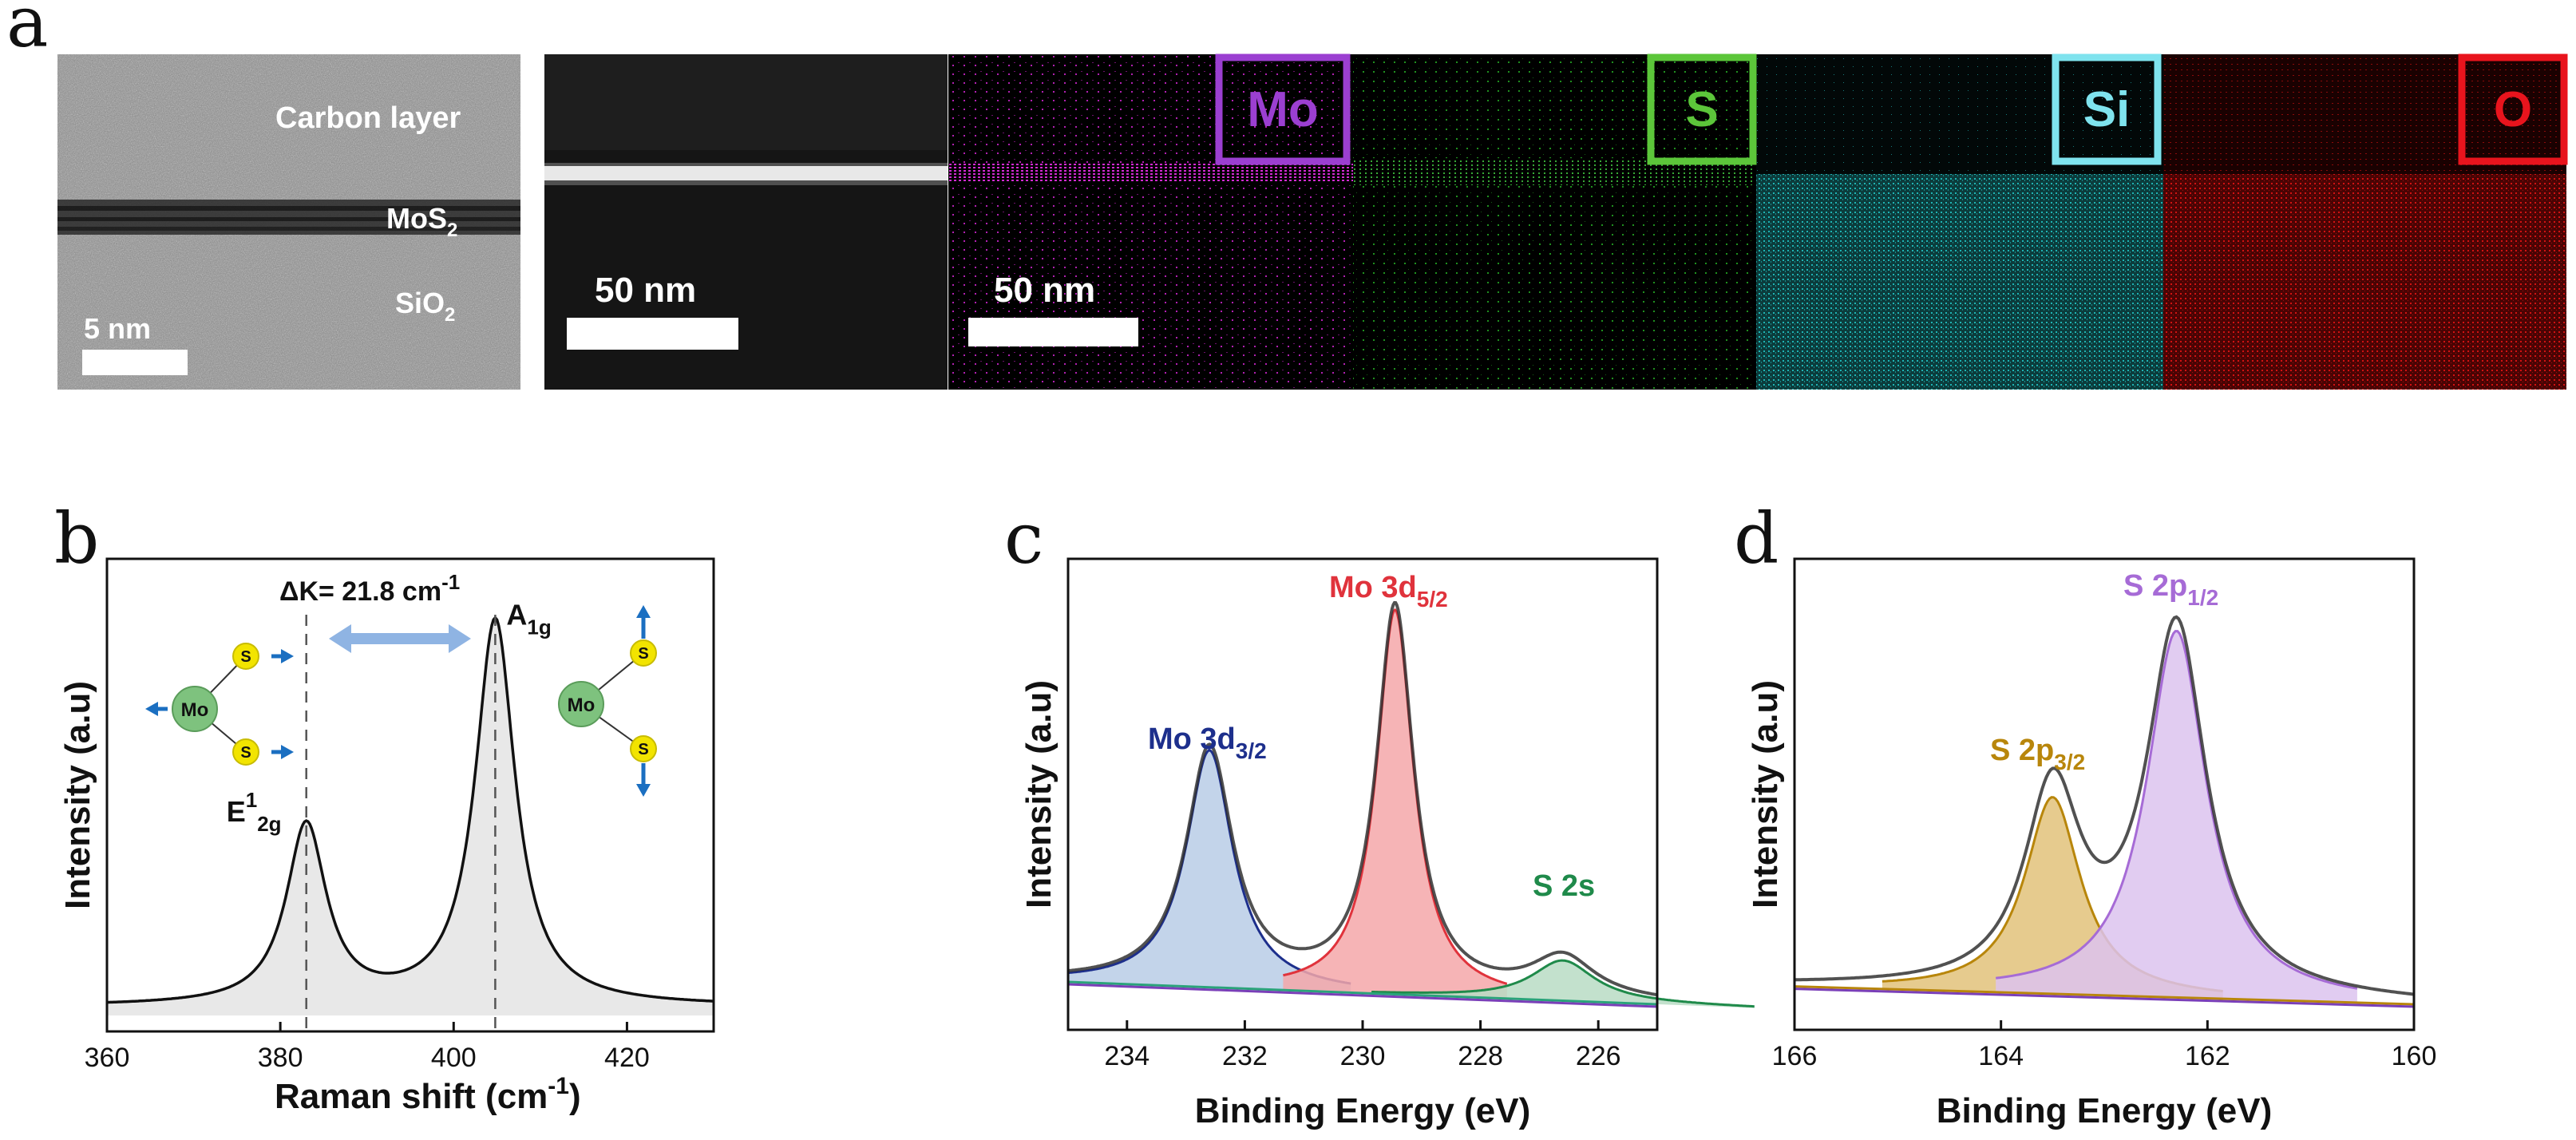 This screenshot has height=1140, width=2576. What do you see at coordinates (1245, 1056) in the screenshot?
I see `x-tick-label: 232` at bounding box center [1245, 1056].